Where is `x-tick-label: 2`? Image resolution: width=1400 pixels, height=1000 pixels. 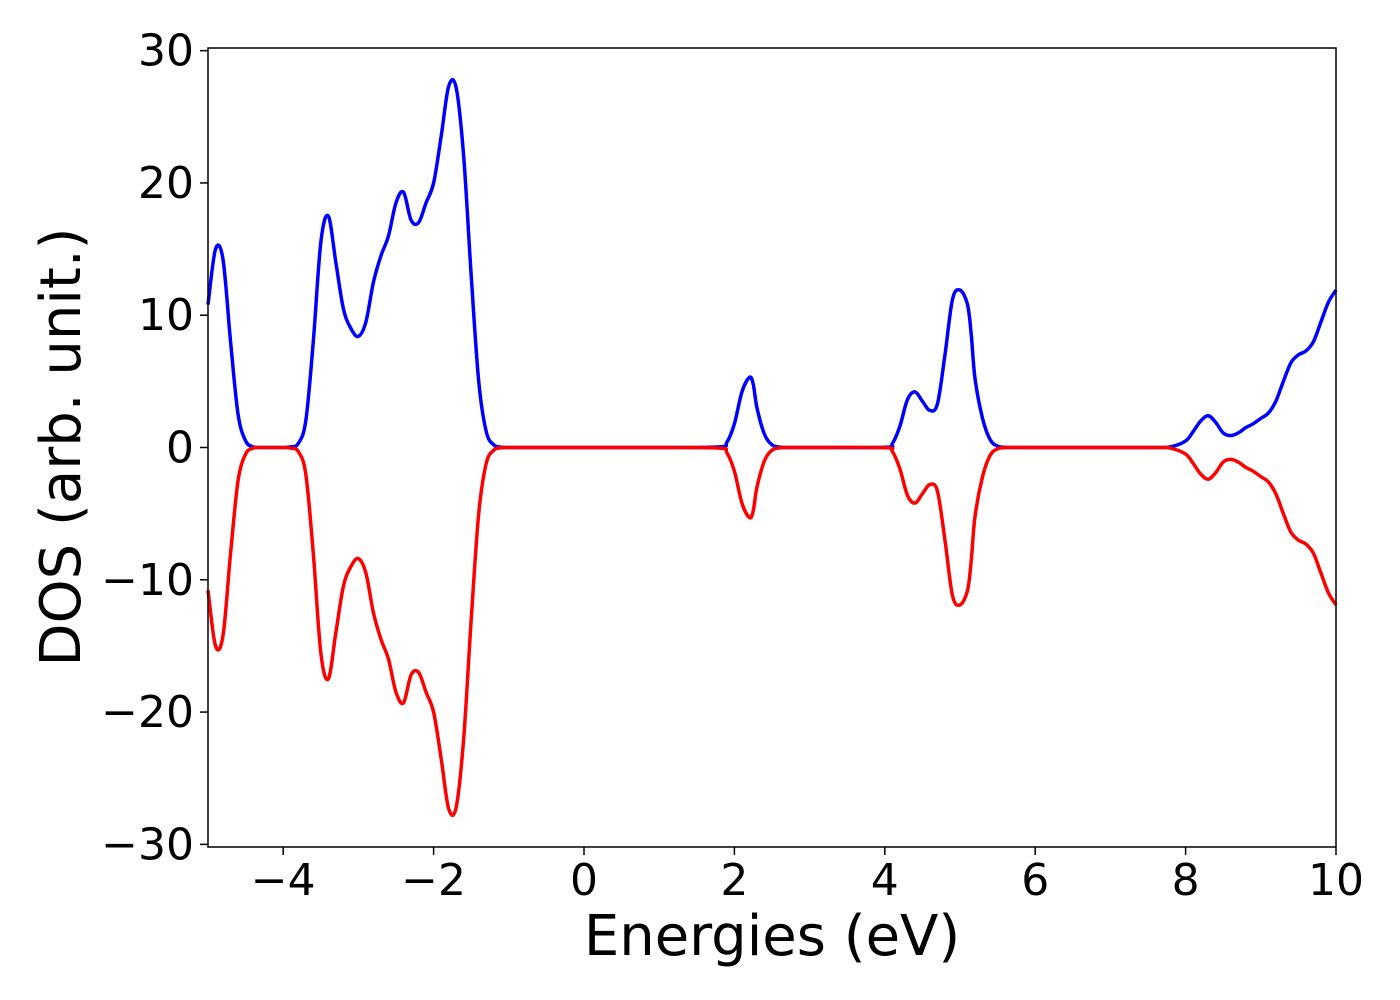
x-tick-label: 2 is located at coordinates (734, 880).